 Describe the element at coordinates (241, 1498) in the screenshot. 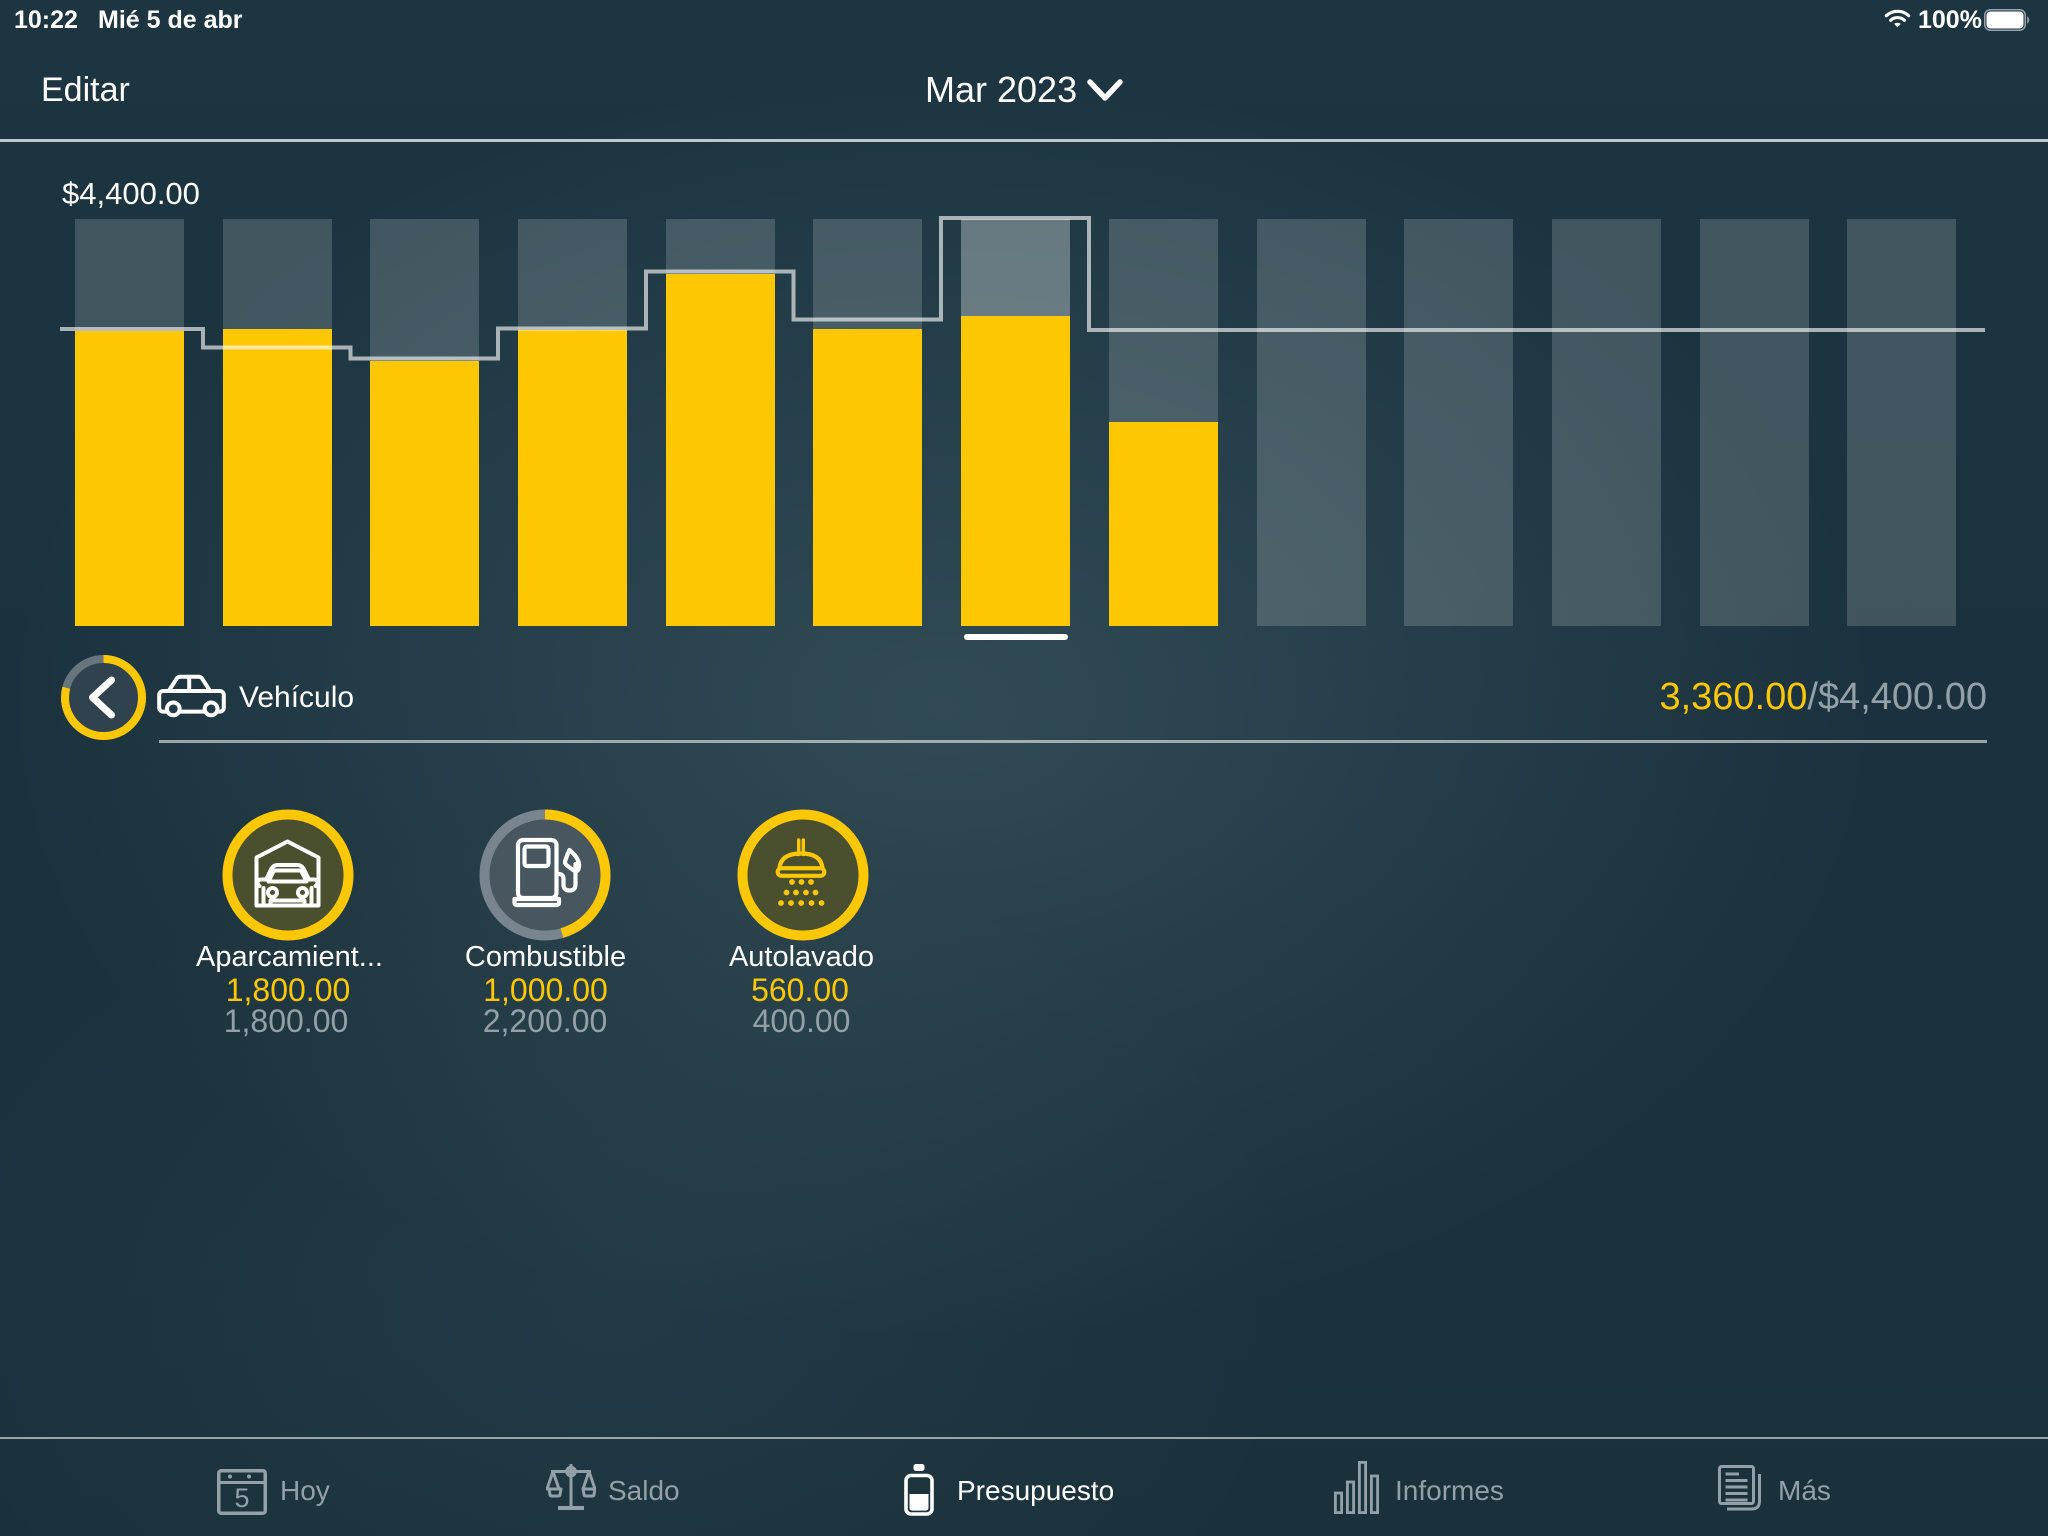

I see `svg-text: 5` at that location.